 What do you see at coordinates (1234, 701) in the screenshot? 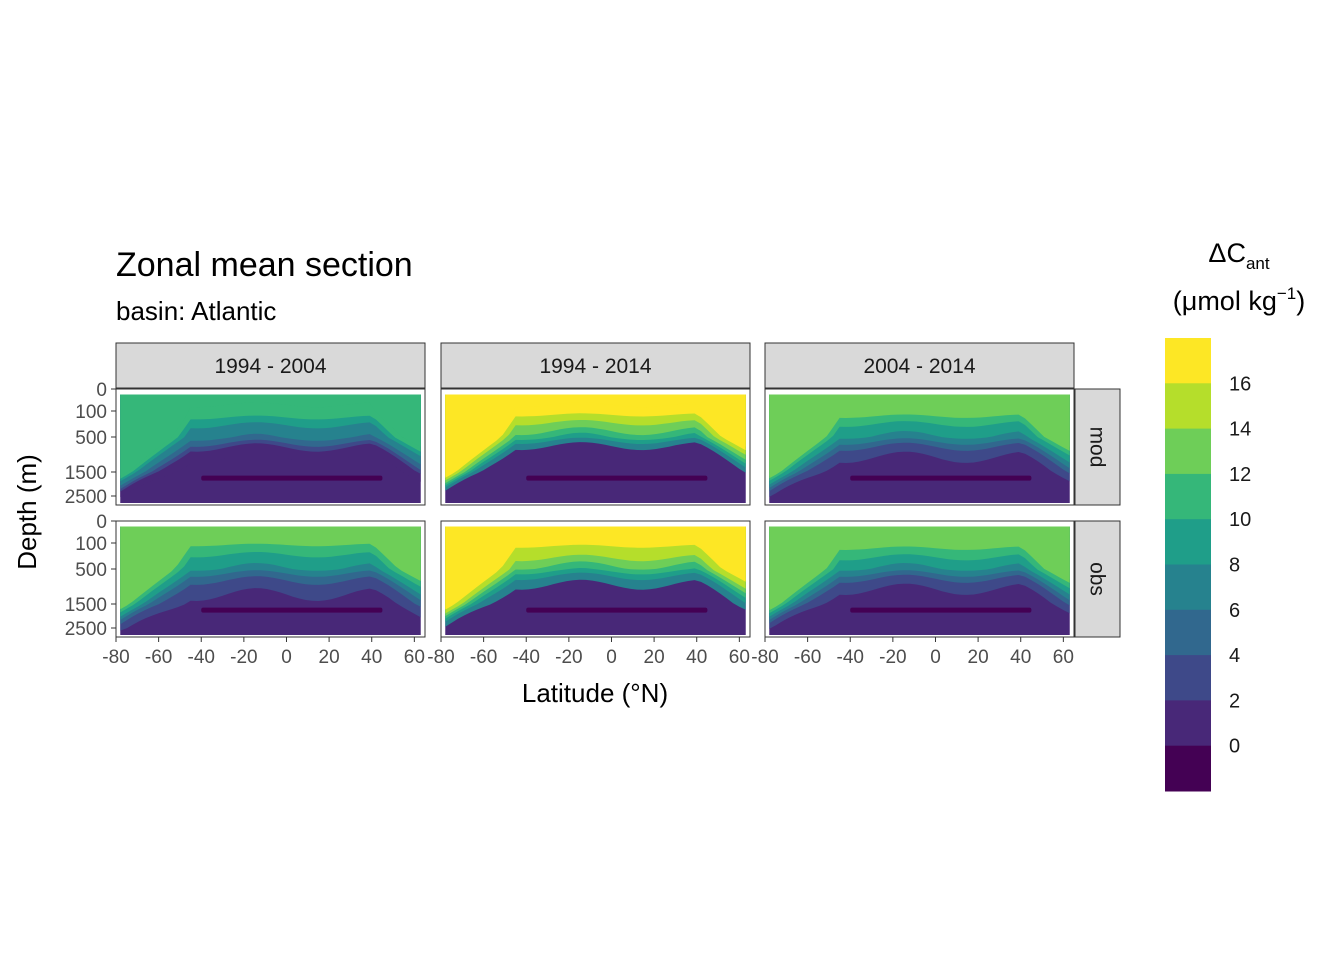
I see `legend-label: 2` at bounding box center [1234, 701].